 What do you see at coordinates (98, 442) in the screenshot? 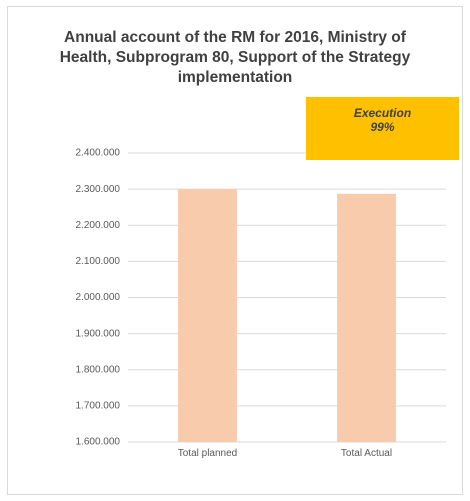
I see `y-tick-label: 1.600.000` at bounding box center [98, 442].